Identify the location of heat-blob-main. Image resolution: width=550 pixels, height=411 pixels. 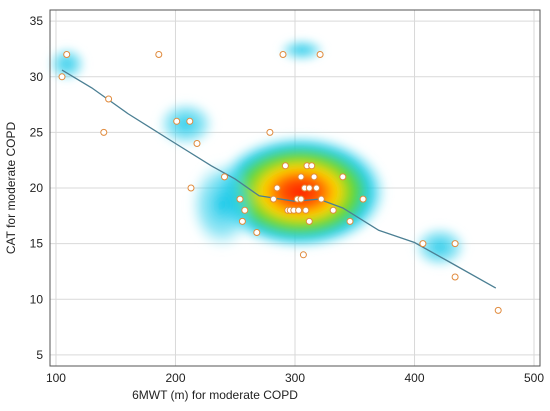
(300, 192).